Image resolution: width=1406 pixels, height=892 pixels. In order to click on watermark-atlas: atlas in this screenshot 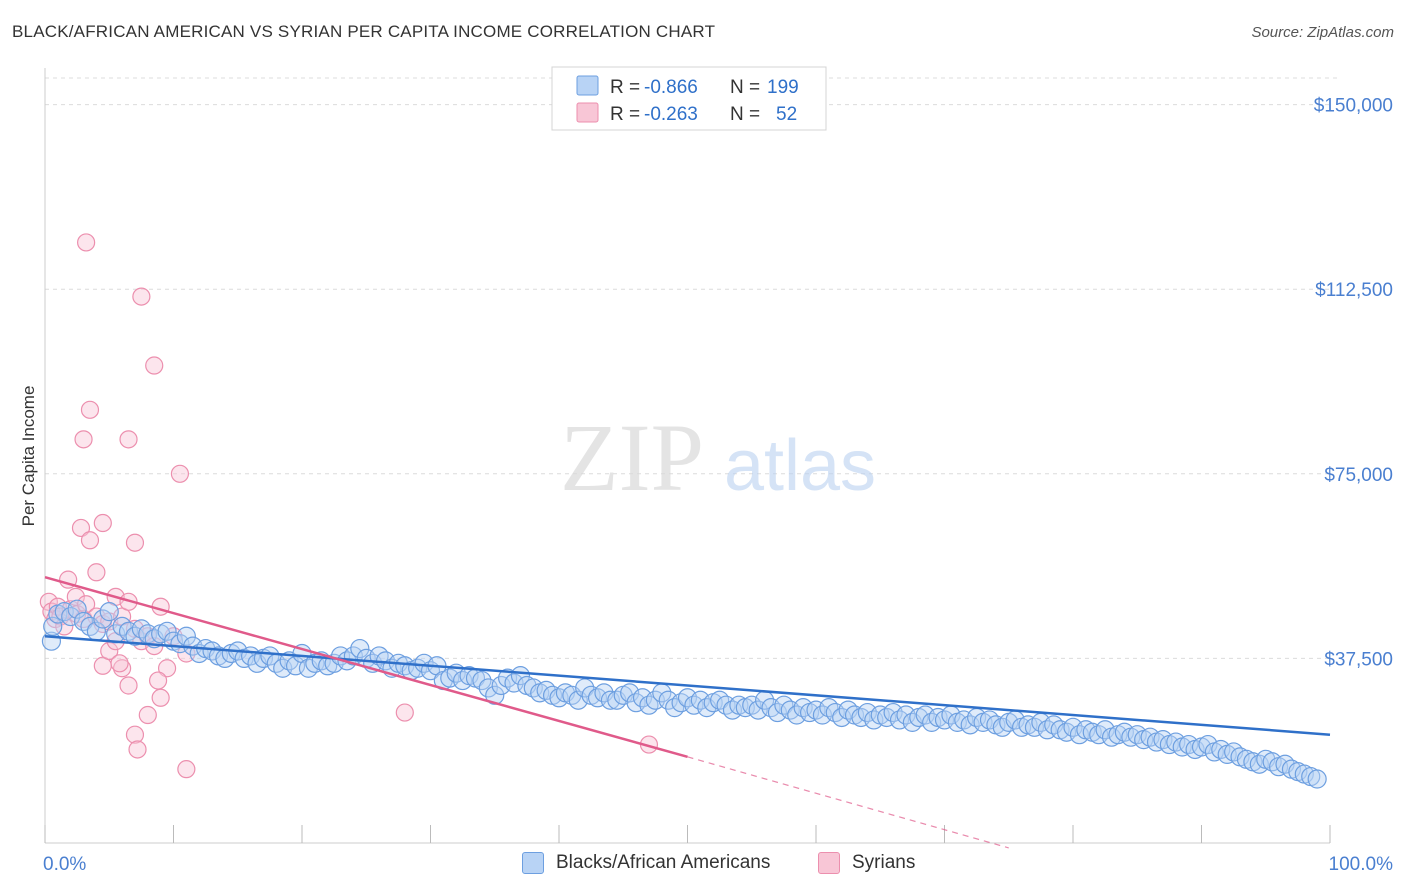, I will do `click(800, 466)`.